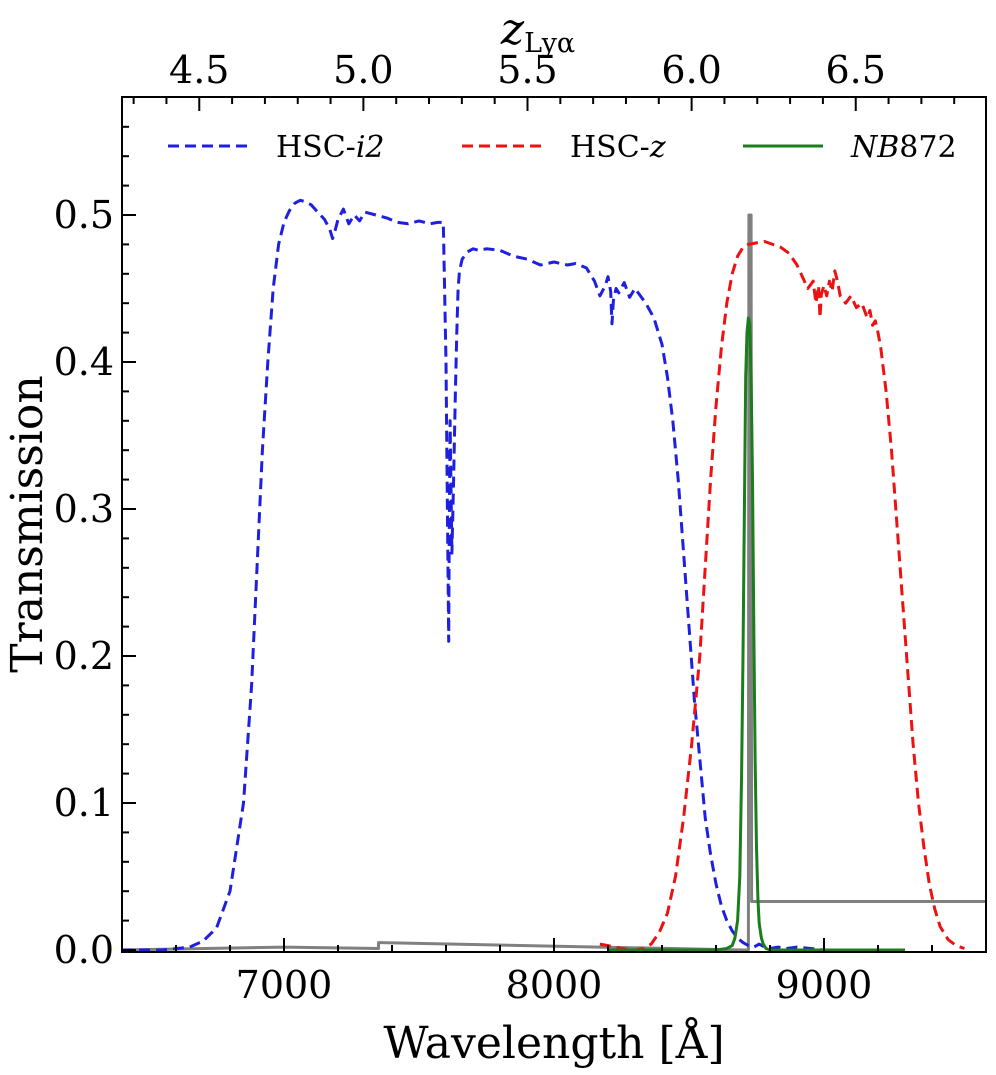  Describe the element at coordinates (199, 70) in the screenshot. I see `top-tick-label: 4.5` at that location.